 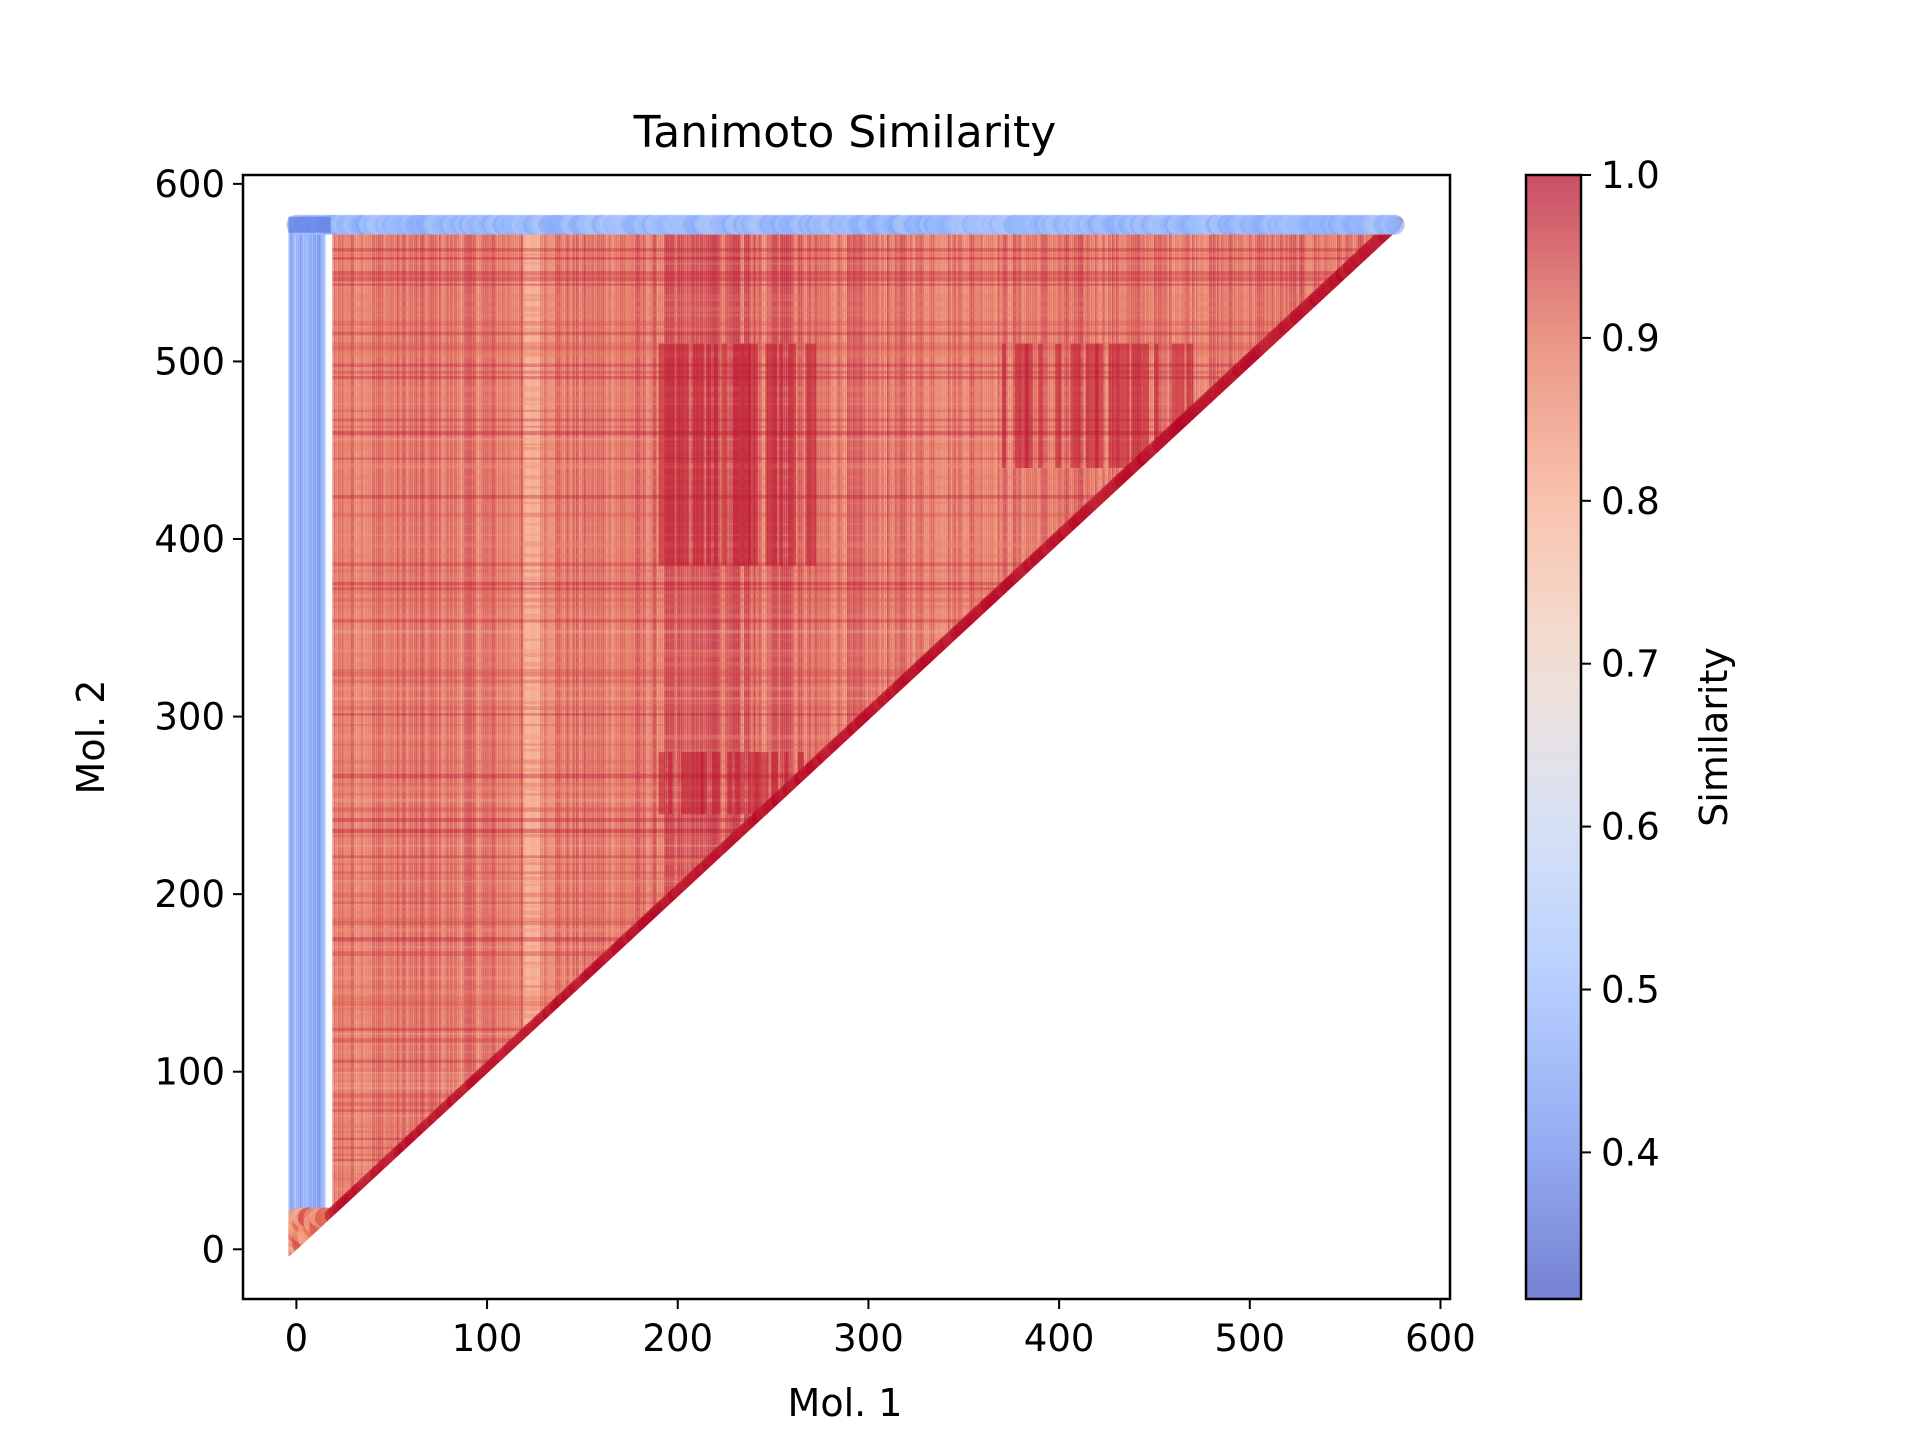 What do you see at coordinates (1059, 1338) in the screenshot?
I see `x-tick-label: 400` at bounding box center [1059, 1338].